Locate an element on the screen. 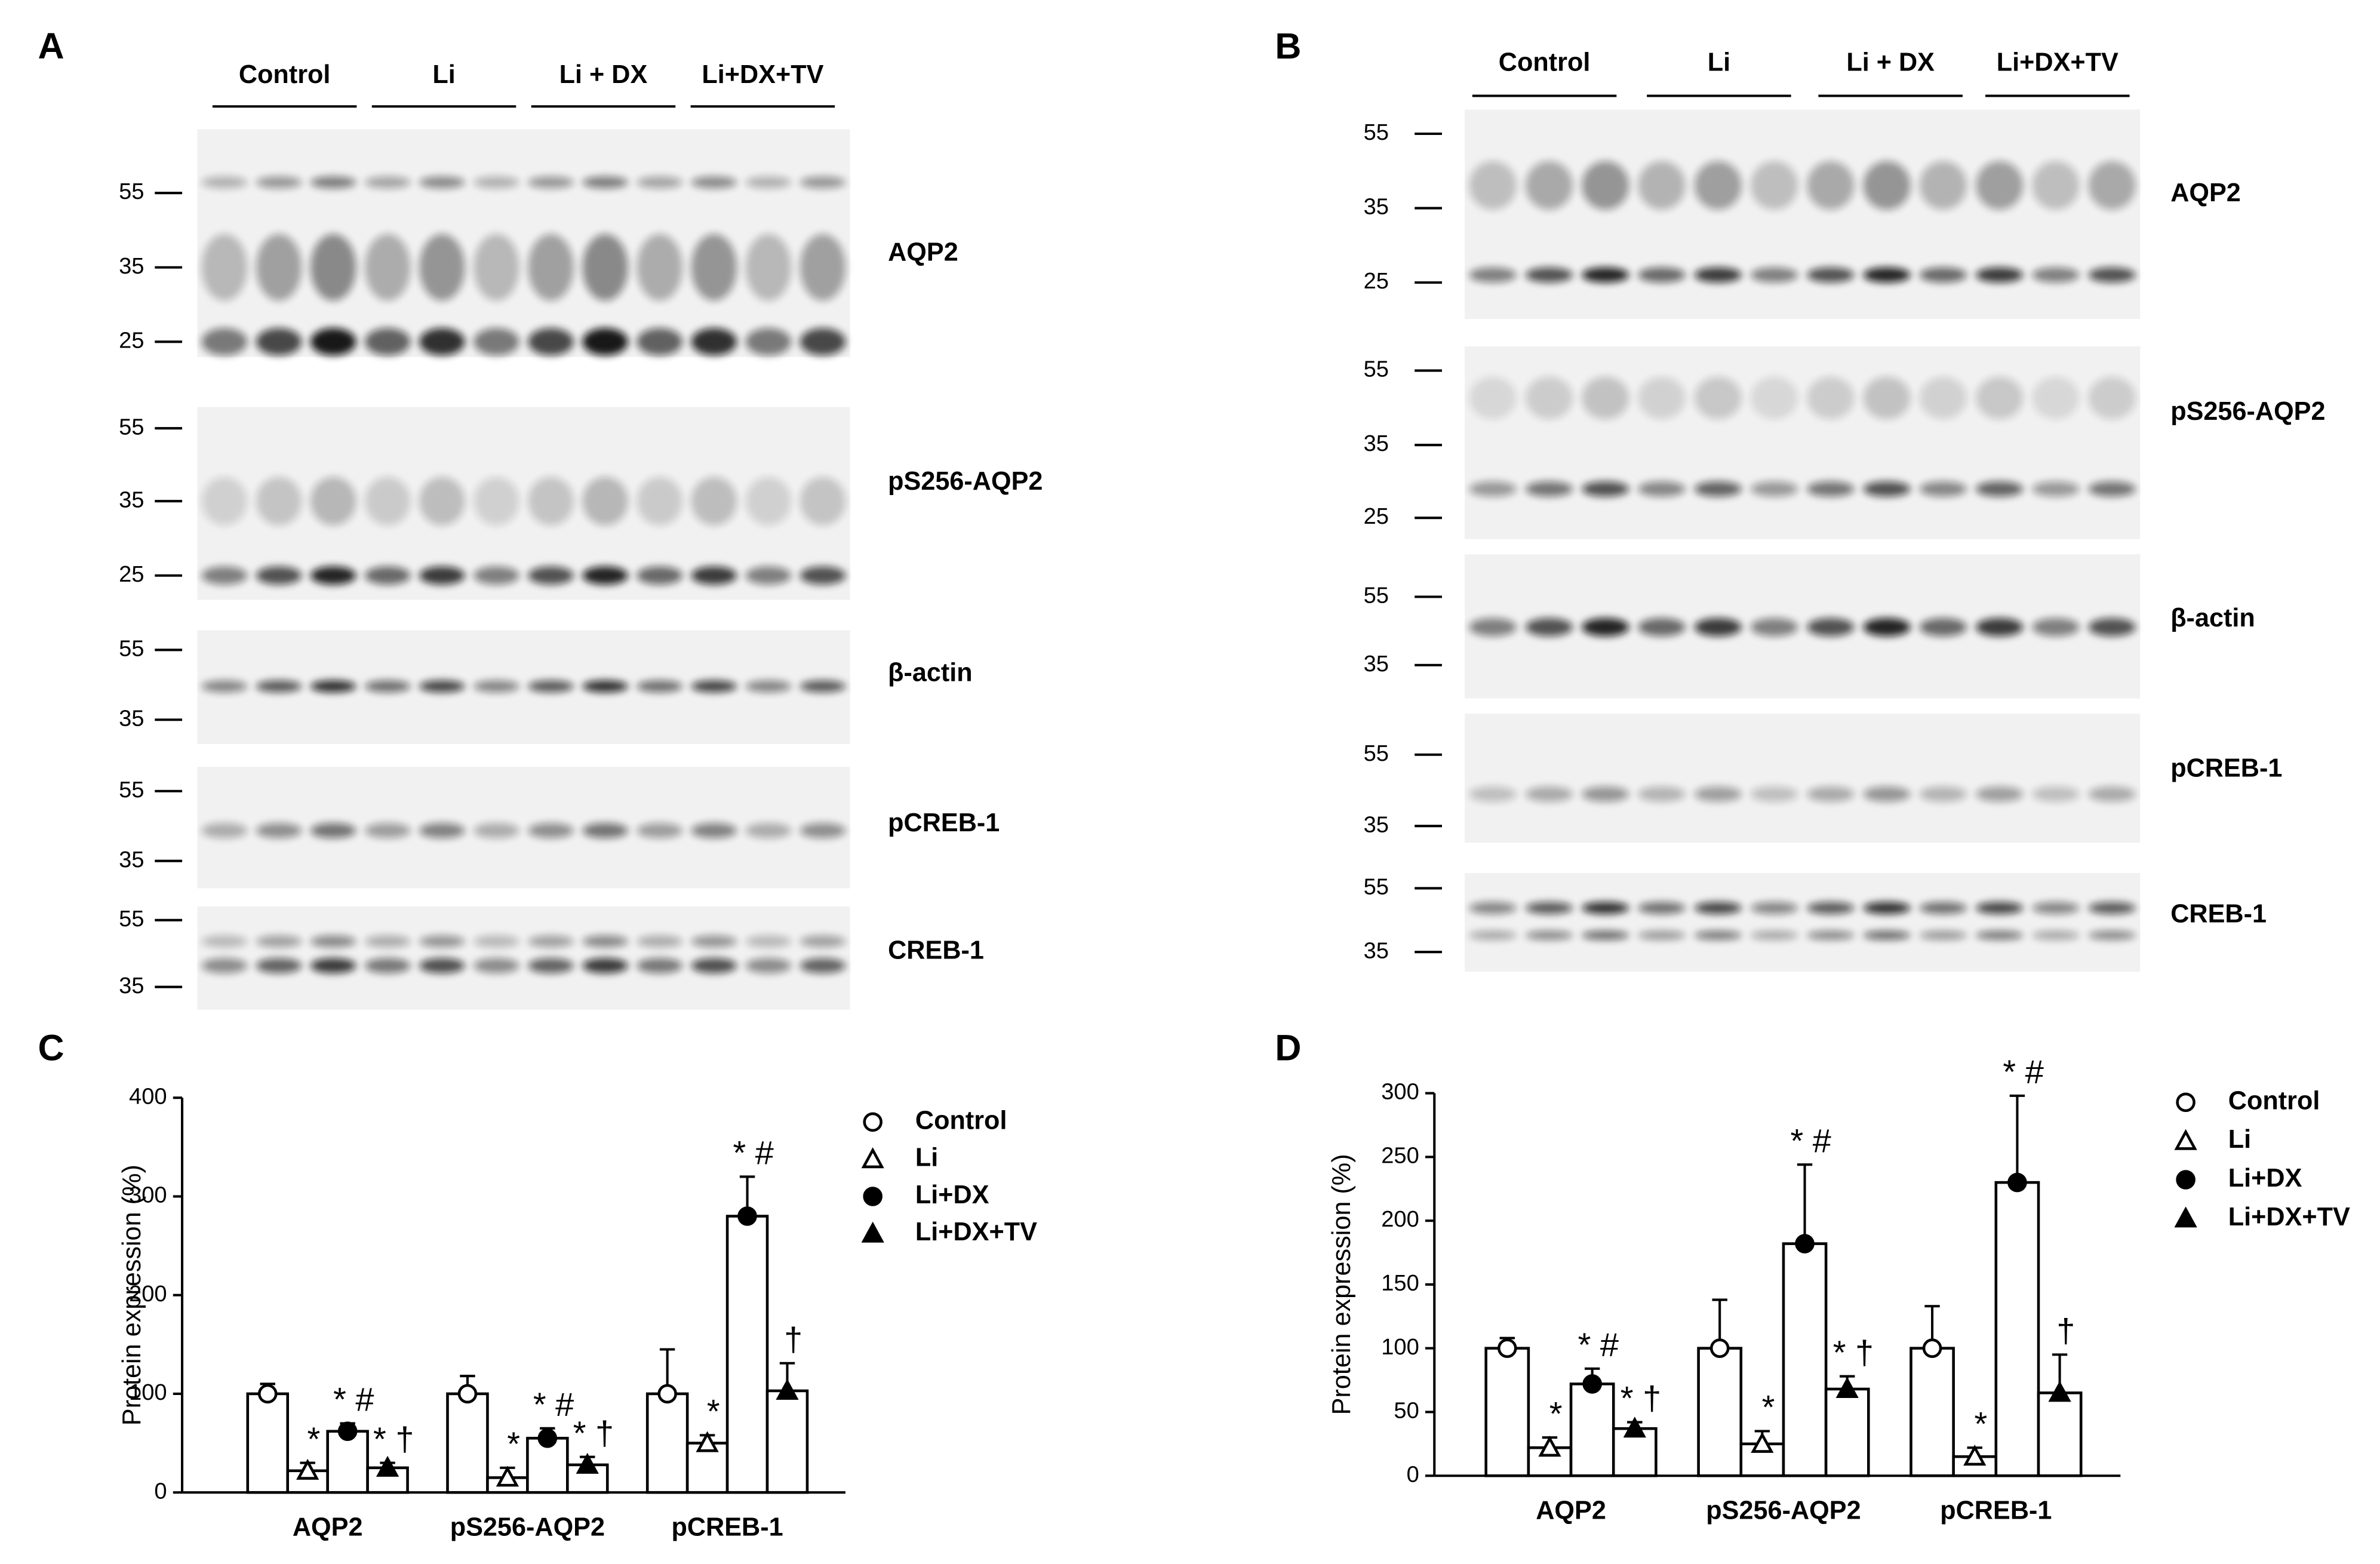 This screenshot has width=2380, height=1564. blot-label: pS256-AQP2 is located at coordinates (2247, 411).